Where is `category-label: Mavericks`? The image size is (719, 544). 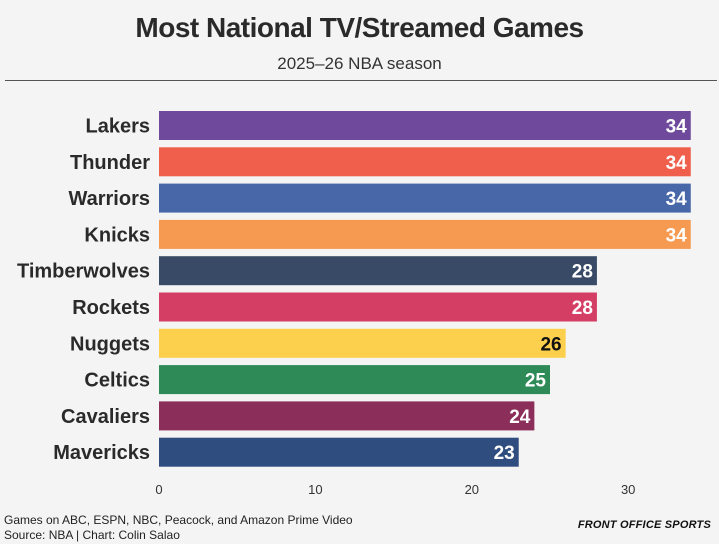
category-label: Mavericks is located at coordinates (101, 453).